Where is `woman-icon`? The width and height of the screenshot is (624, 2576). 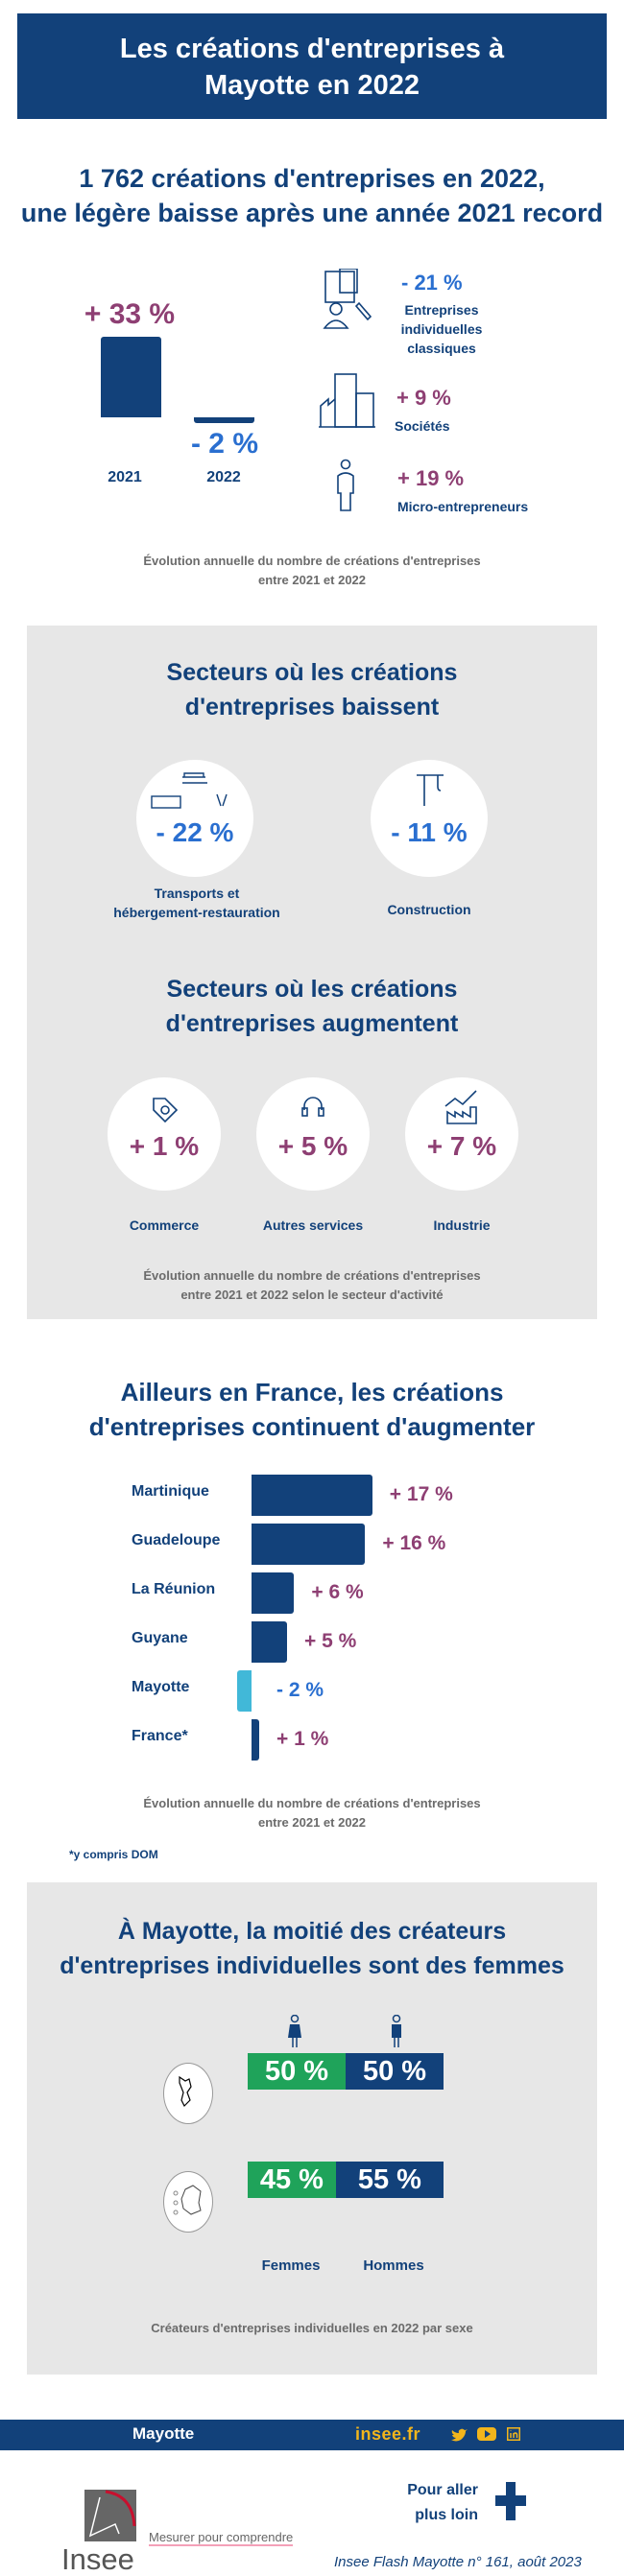
woman-icon is located at coordinates (294, 2031).